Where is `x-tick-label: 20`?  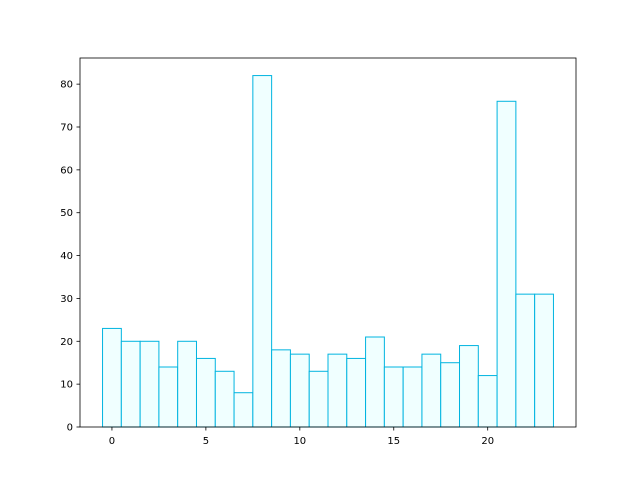
x-tick-label: 20 is located at coordinates (487, 441).